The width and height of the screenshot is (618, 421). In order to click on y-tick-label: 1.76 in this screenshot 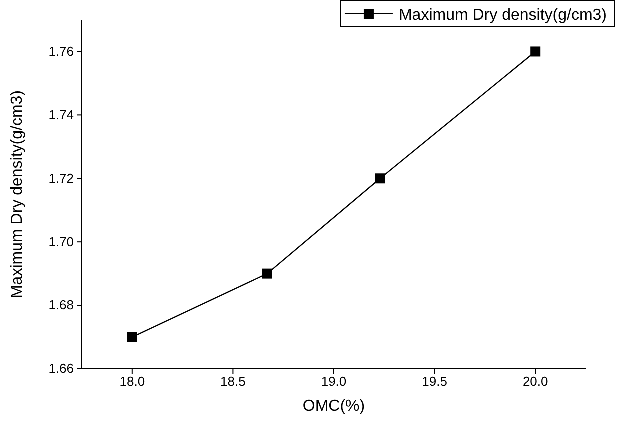, I will do `click(61, 51)`.